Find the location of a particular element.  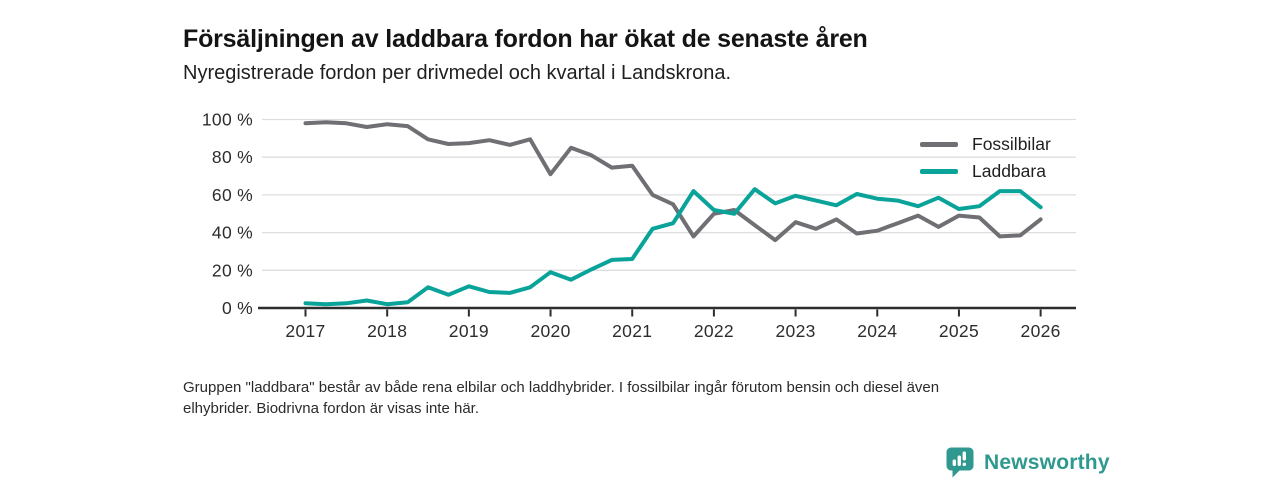

x-axis-label: 2019 is located at coordinates (469, 331).